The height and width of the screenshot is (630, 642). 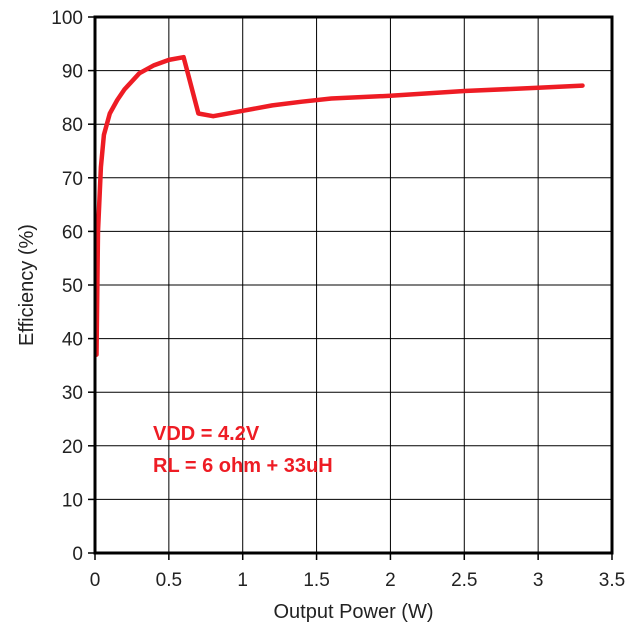 What do you see at coordinates (538, 580) in the screenshot?
I see `x-tick-label: 3` at bounding box center [538, 580].